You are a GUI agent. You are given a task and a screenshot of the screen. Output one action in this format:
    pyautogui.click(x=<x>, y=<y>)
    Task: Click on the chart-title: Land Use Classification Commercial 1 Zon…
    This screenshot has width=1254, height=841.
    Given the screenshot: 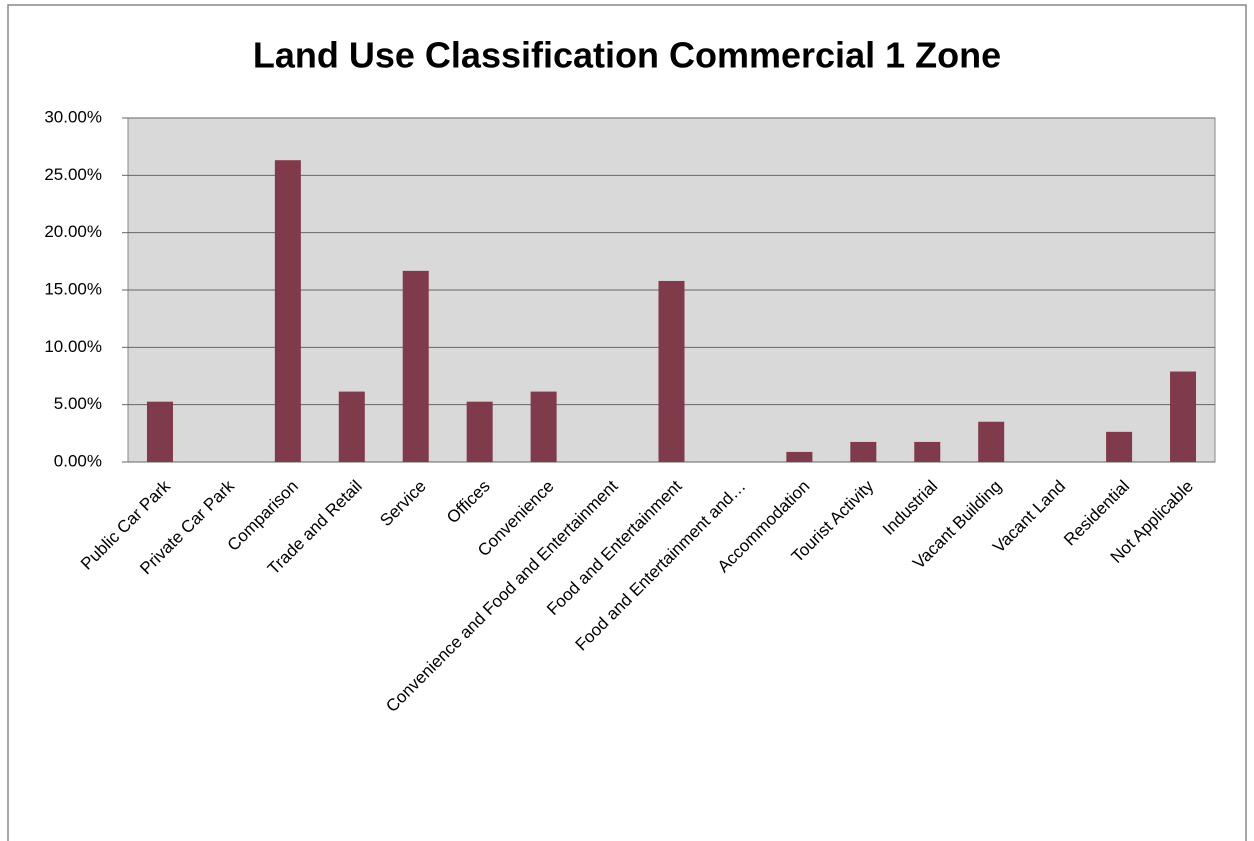 What is the action you would take?
    pyautogui.click(x=627, y=55)
    